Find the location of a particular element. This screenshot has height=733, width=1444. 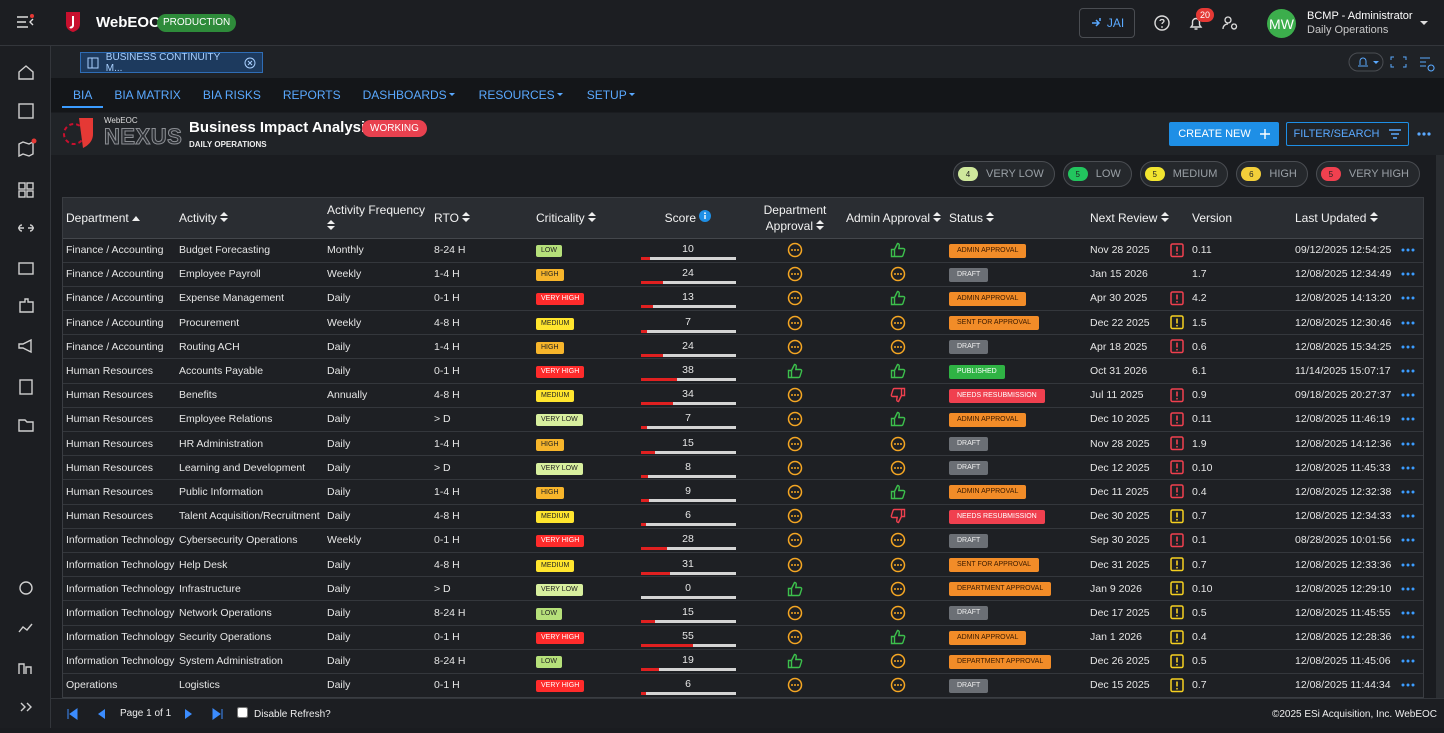

column-header: Department Approval is located at coordinates (795, 218).